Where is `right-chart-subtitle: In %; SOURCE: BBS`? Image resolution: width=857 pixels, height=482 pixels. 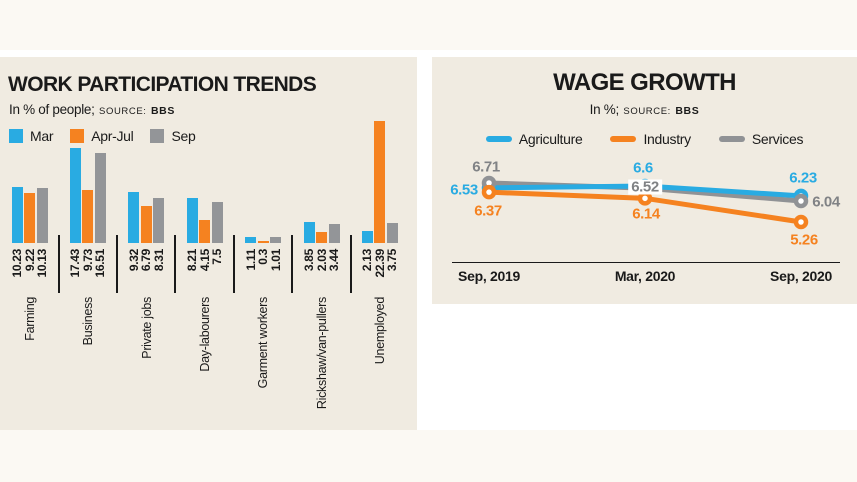 right-chart-subtitle: In %; SOURCE: BBS is located at coordinates (644, 110).